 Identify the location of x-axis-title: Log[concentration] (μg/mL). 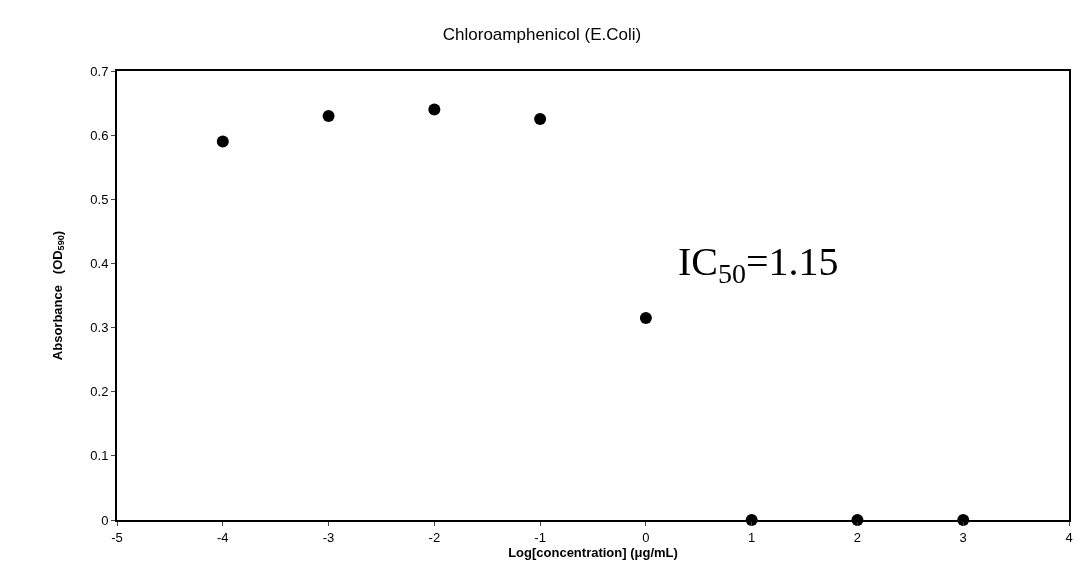
(593, 552).